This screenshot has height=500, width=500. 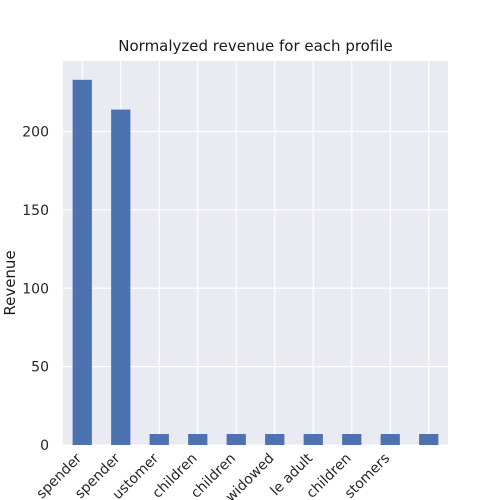 What do you see at coordinates (40, 368) in the screenshot?
I see `y-tick-label: 50` at bounding box center [40, 368].